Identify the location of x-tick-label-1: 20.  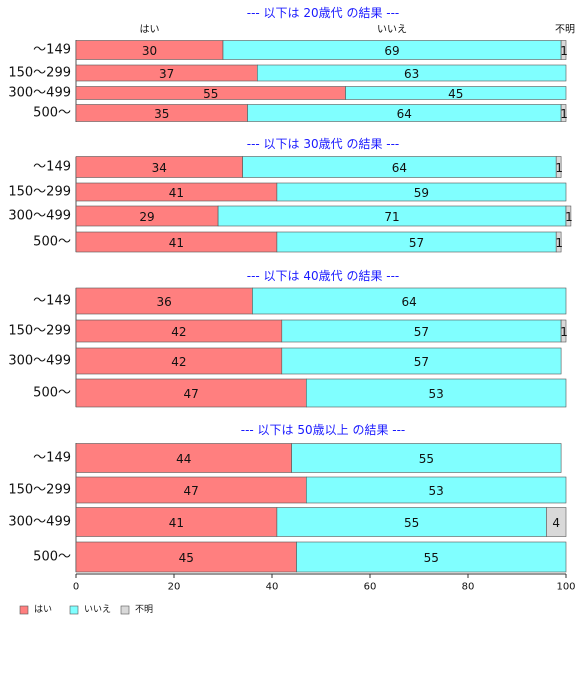
(174, 587).